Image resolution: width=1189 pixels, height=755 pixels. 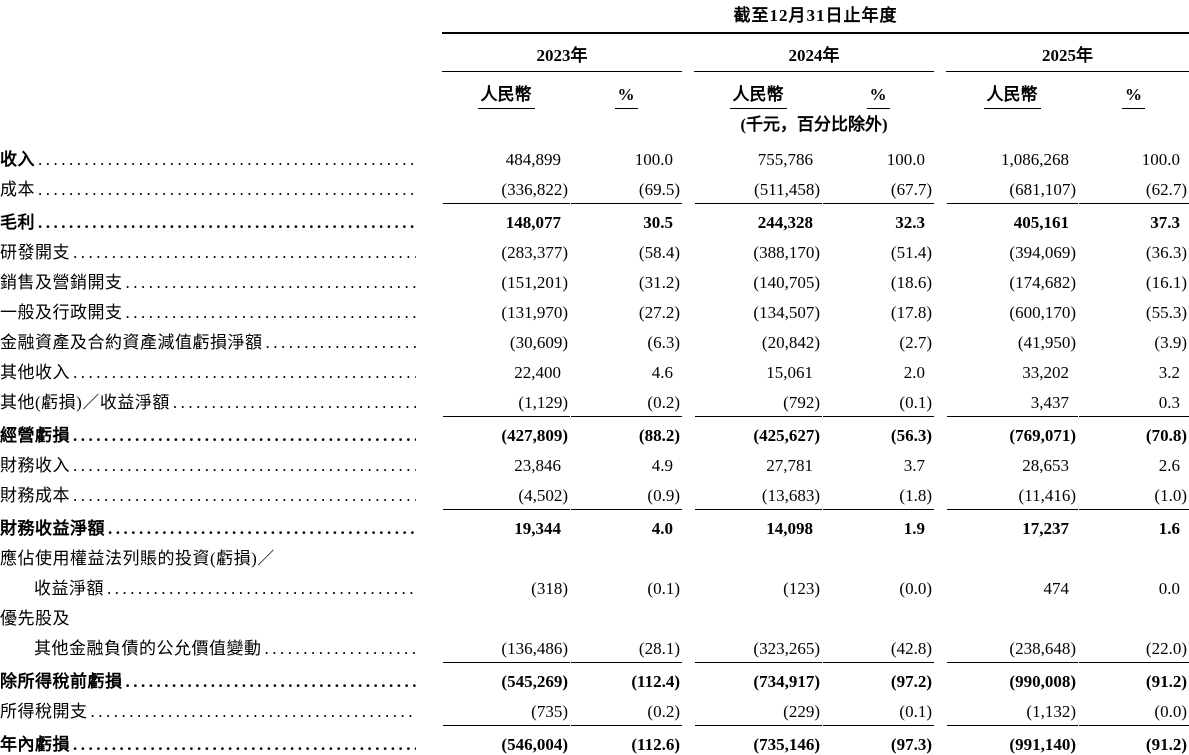 What do you see at coordinates (758, 742) in the screenshot?
I see `value-cell: (735,146)` at bounding box center [758, 742].